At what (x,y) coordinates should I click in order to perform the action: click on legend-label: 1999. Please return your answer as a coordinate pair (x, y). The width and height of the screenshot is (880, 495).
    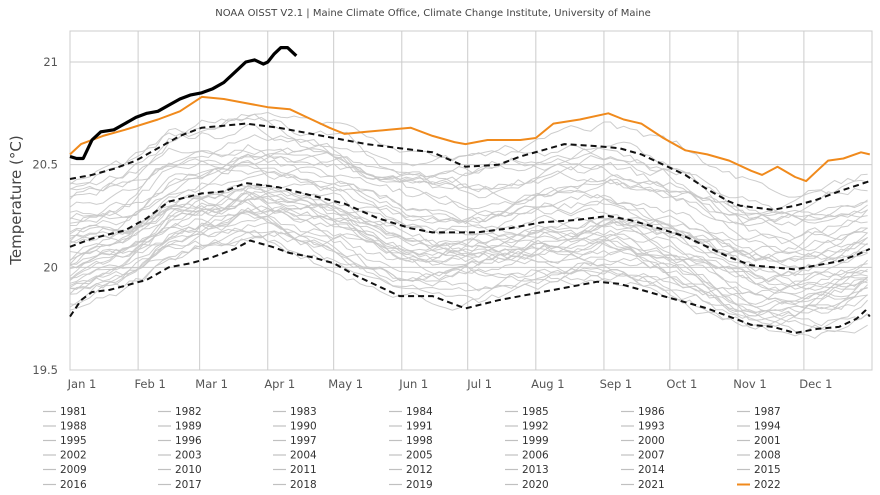
    Looking at the image, I should click on (535, 441).